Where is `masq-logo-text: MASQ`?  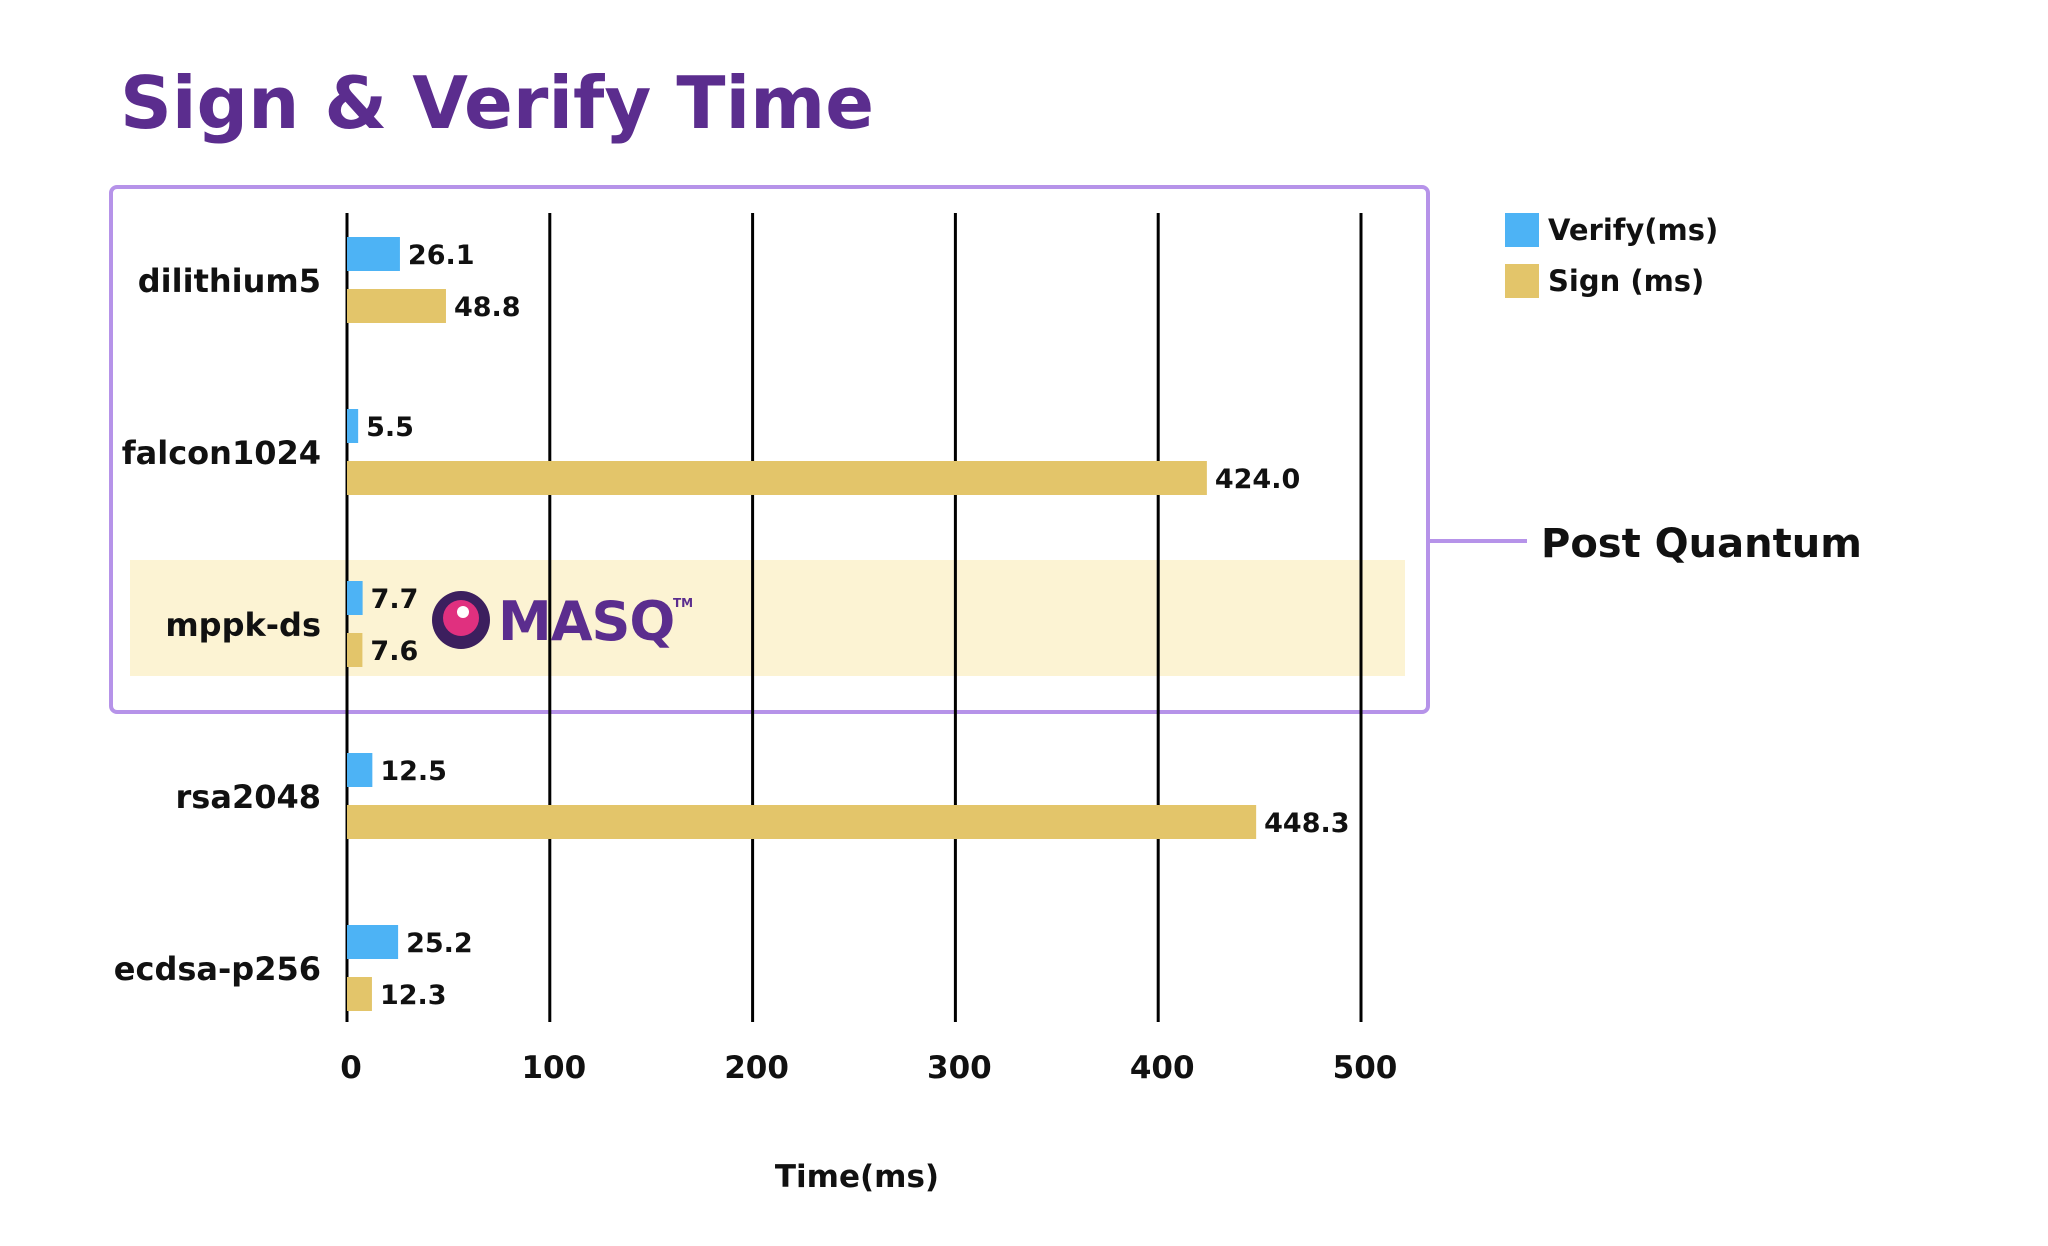 masq-logo-text: MASQ is located at coordinates (586, 621).